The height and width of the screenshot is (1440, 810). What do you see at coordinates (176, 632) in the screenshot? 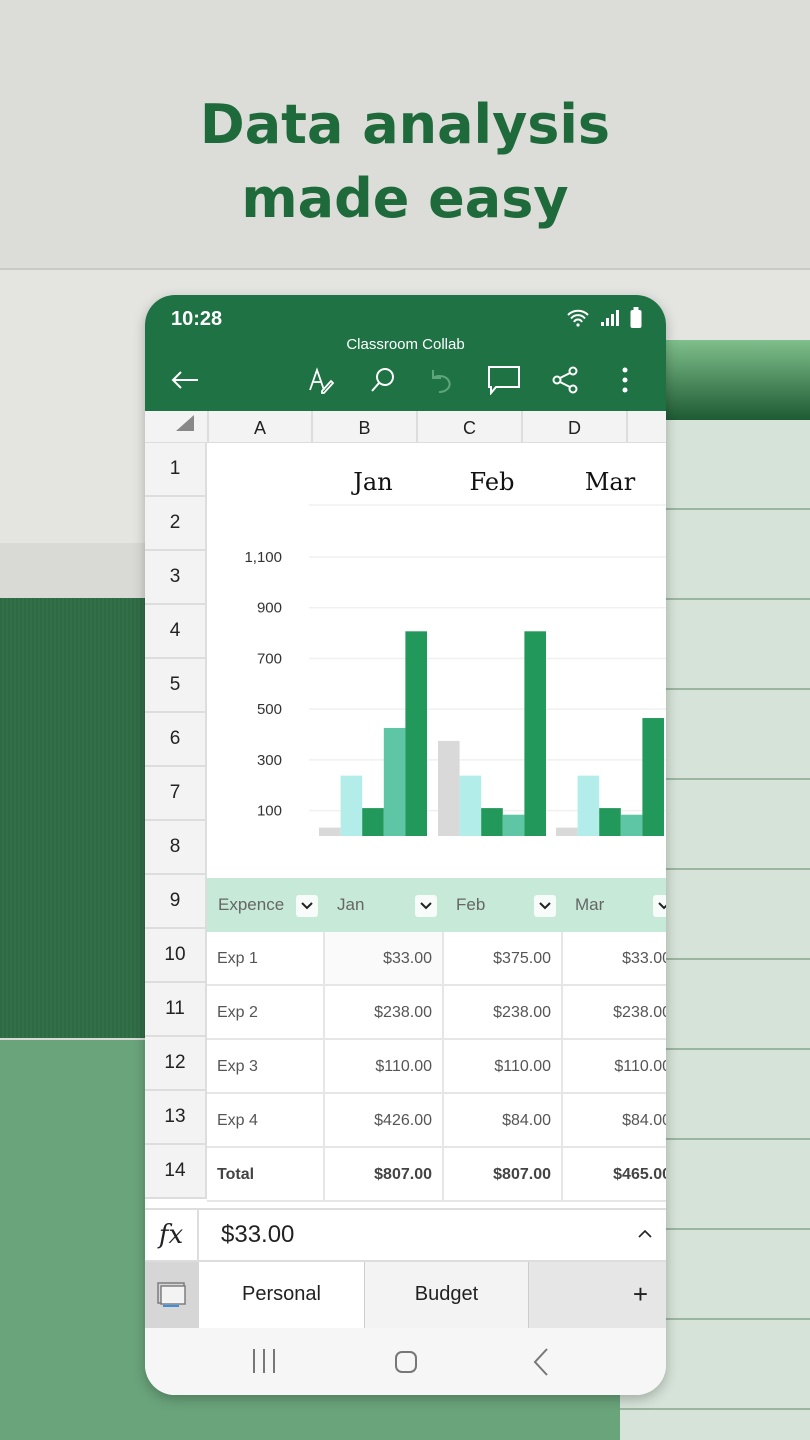
I see `row-header: 4` at bounding box center [176, 632].